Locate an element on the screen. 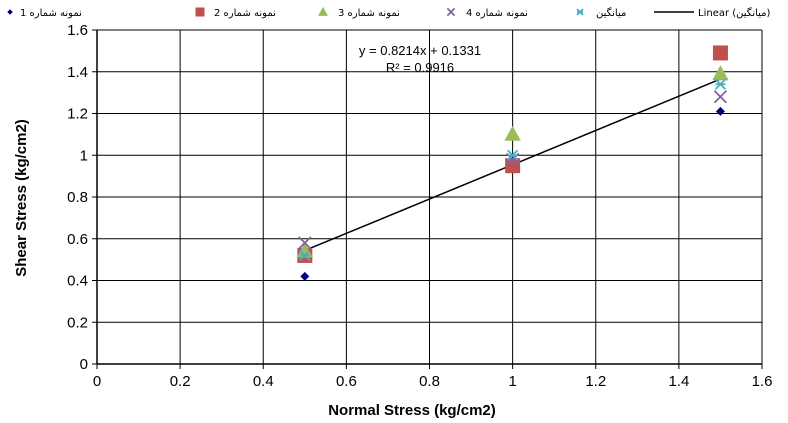 This screenshot has width=788, height=423. y-tick-label: 1 is located at coordinates (84, 155).